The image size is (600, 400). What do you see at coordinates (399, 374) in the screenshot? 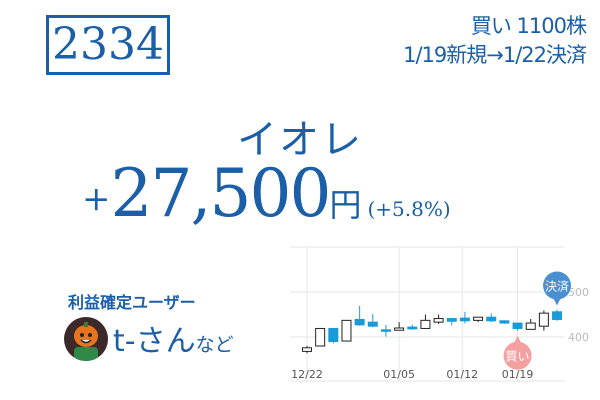
I see `x-tick-label: 01/05` at bounding box center [399, 374].